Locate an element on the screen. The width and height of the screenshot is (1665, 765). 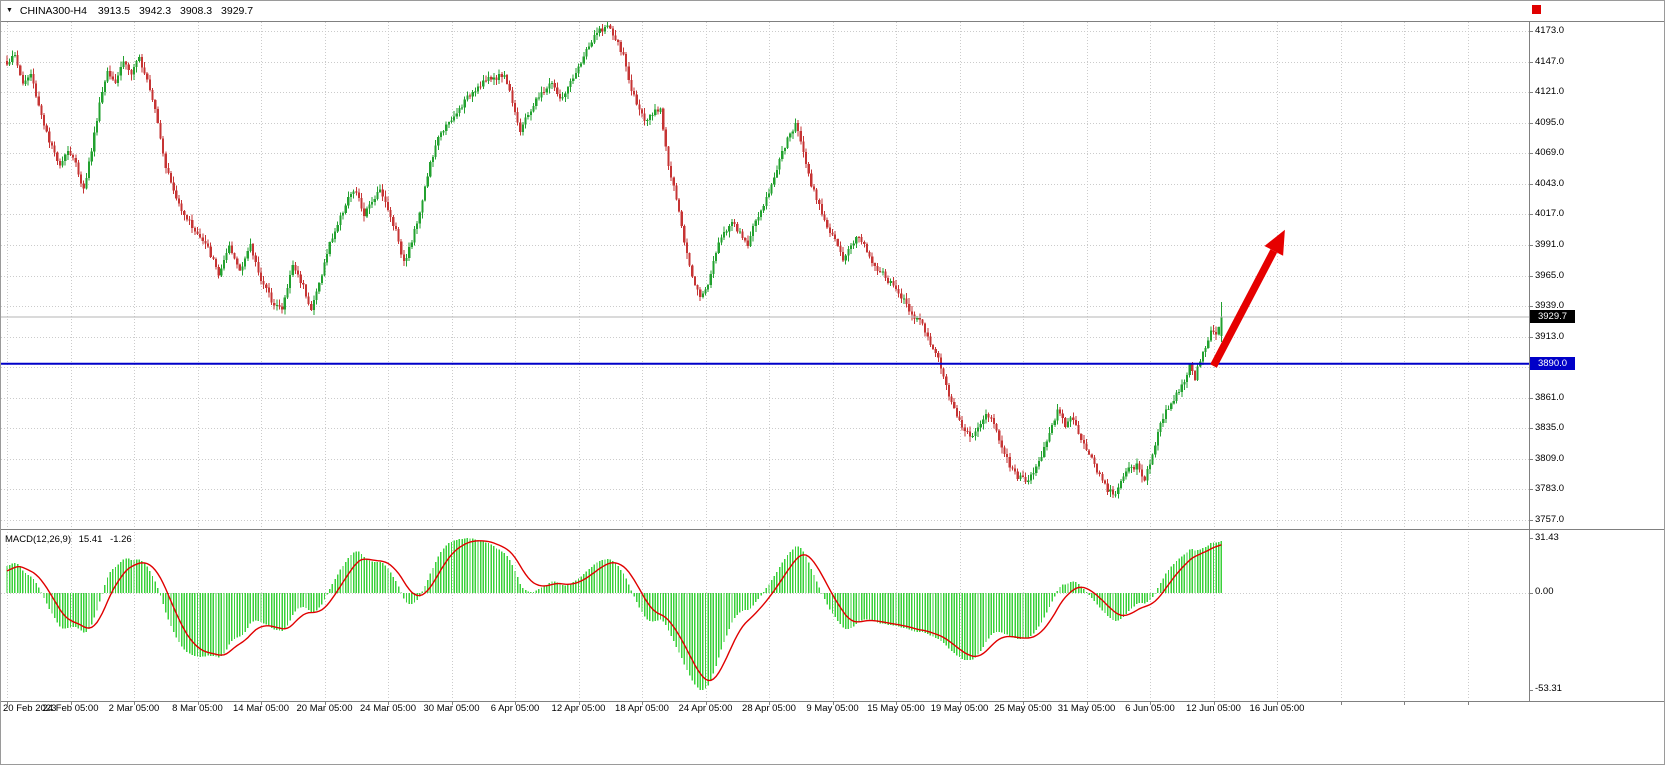
time-axis-label: 6 Jun 05:00 is located at coordinates (1150, 708).